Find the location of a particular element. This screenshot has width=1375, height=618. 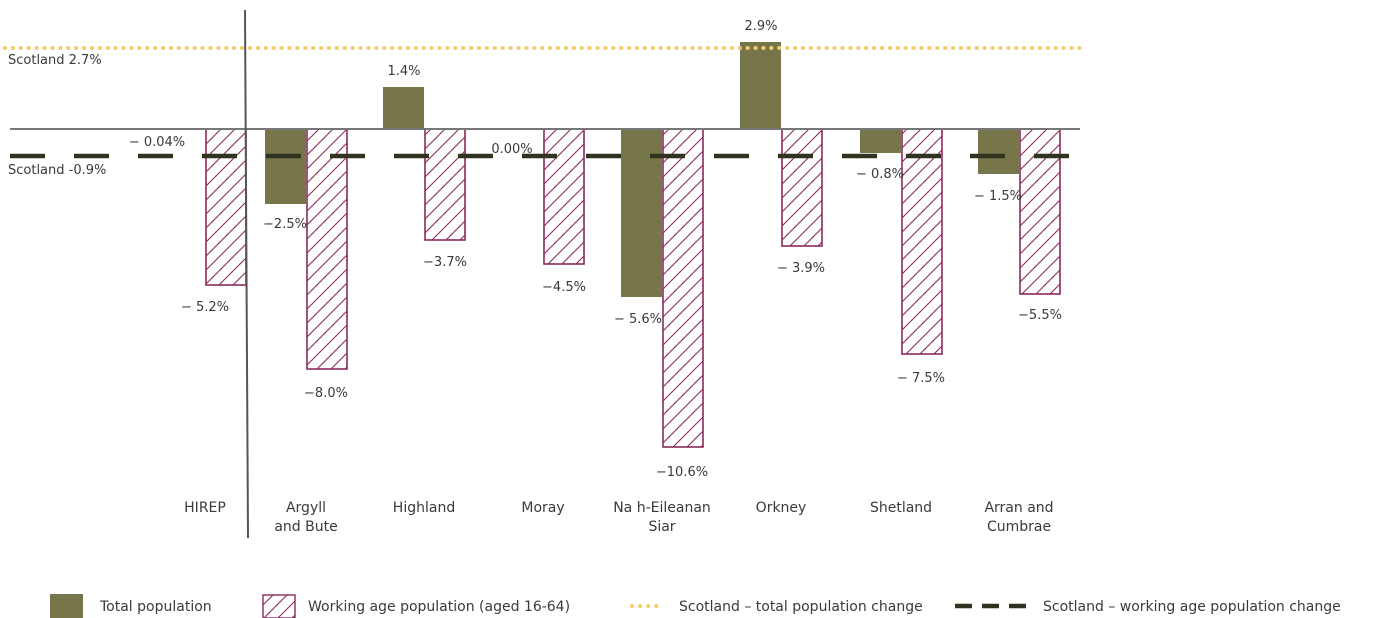

working-age-value-label: − 3.9% is located at coordinates (801, 268).